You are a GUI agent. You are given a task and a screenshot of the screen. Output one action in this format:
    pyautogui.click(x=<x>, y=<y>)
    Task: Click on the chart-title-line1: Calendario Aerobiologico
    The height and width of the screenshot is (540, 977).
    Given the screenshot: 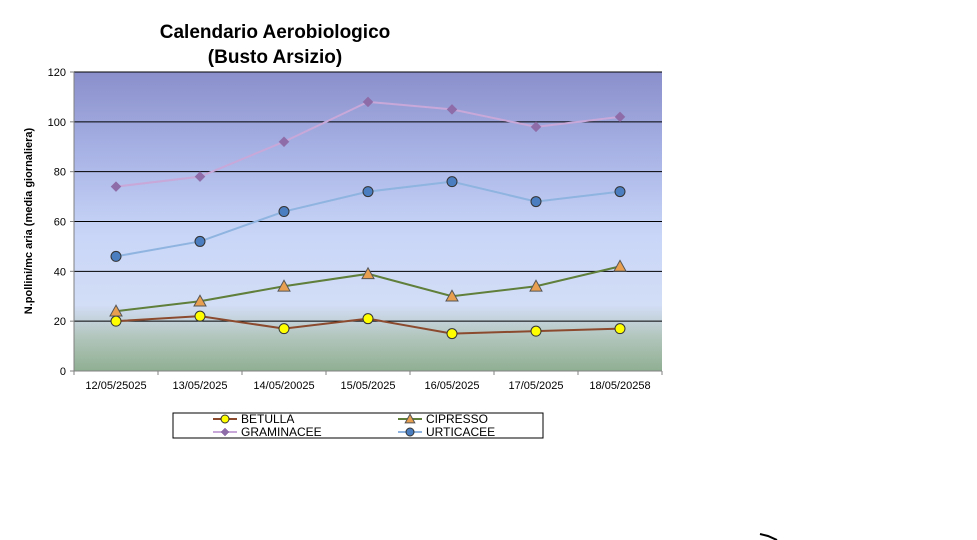 What is the action you would take?
    pyautogui.click(x=275, y=32)
    